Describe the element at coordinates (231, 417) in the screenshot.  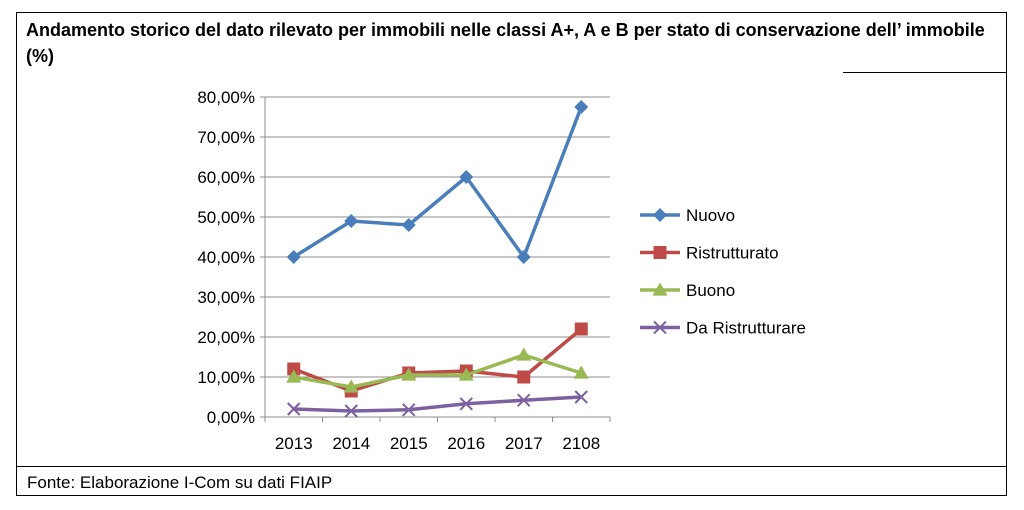
I see `y-tick-label: 0,00%` at that location.